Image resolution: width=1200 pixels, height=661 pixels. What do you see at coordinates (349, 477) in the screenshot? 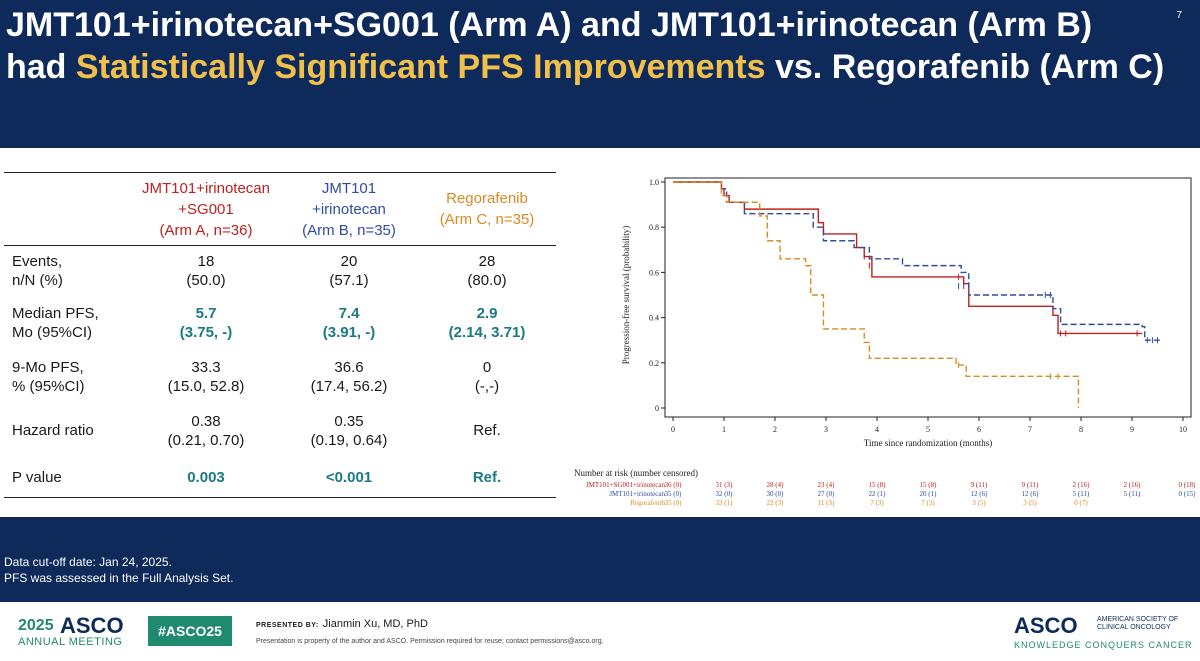
I see `cell-p-b: <0.001` at bounding box center [349, 477].